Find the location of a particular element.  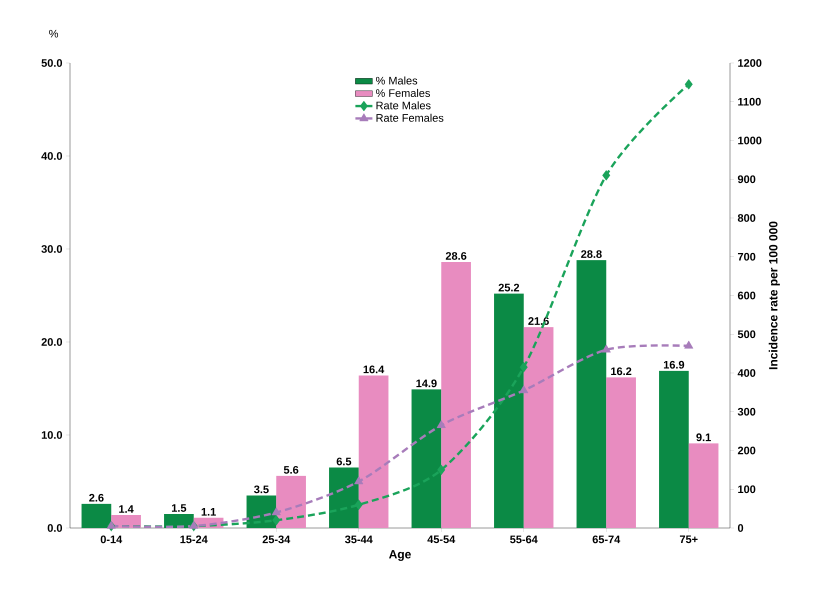

y2-tick-label: 400 is located at coordinates (747, 373).